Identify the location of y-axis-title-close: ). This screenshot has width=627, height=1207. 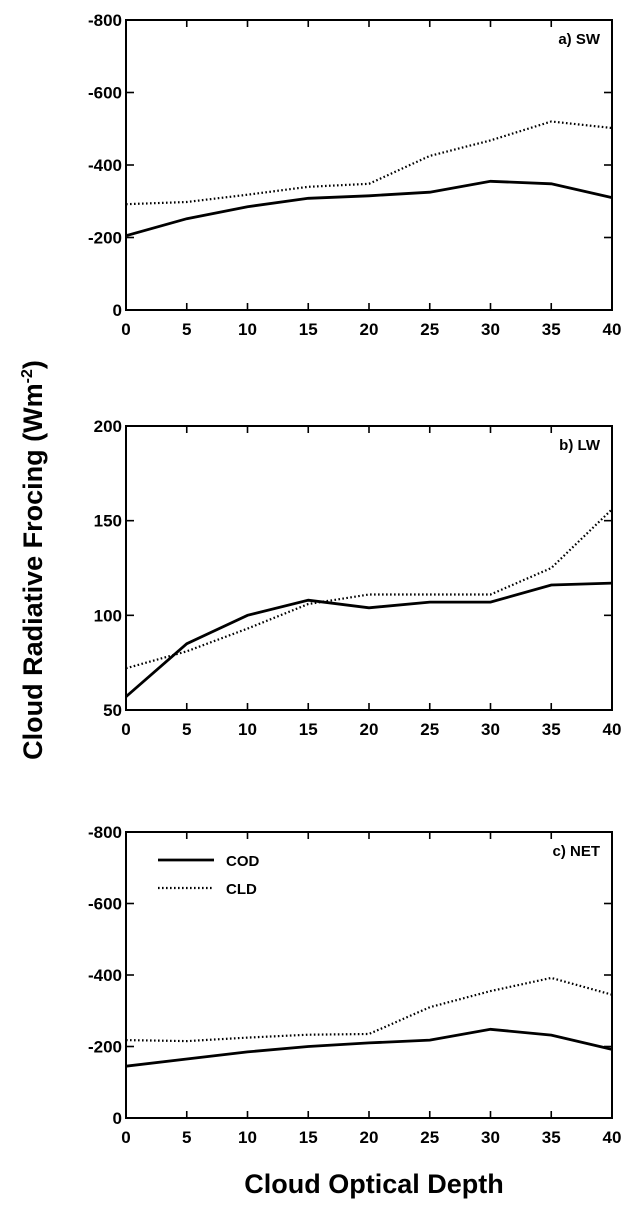
(33, 364).